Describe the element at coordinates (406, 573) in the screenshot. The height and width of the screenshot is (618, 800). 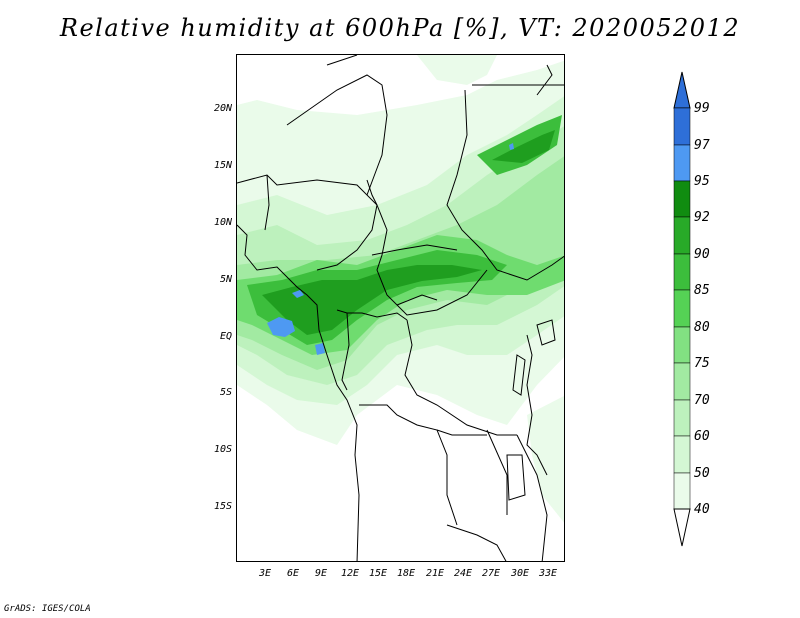
I see `lon-label-18e: 18E` at that location.